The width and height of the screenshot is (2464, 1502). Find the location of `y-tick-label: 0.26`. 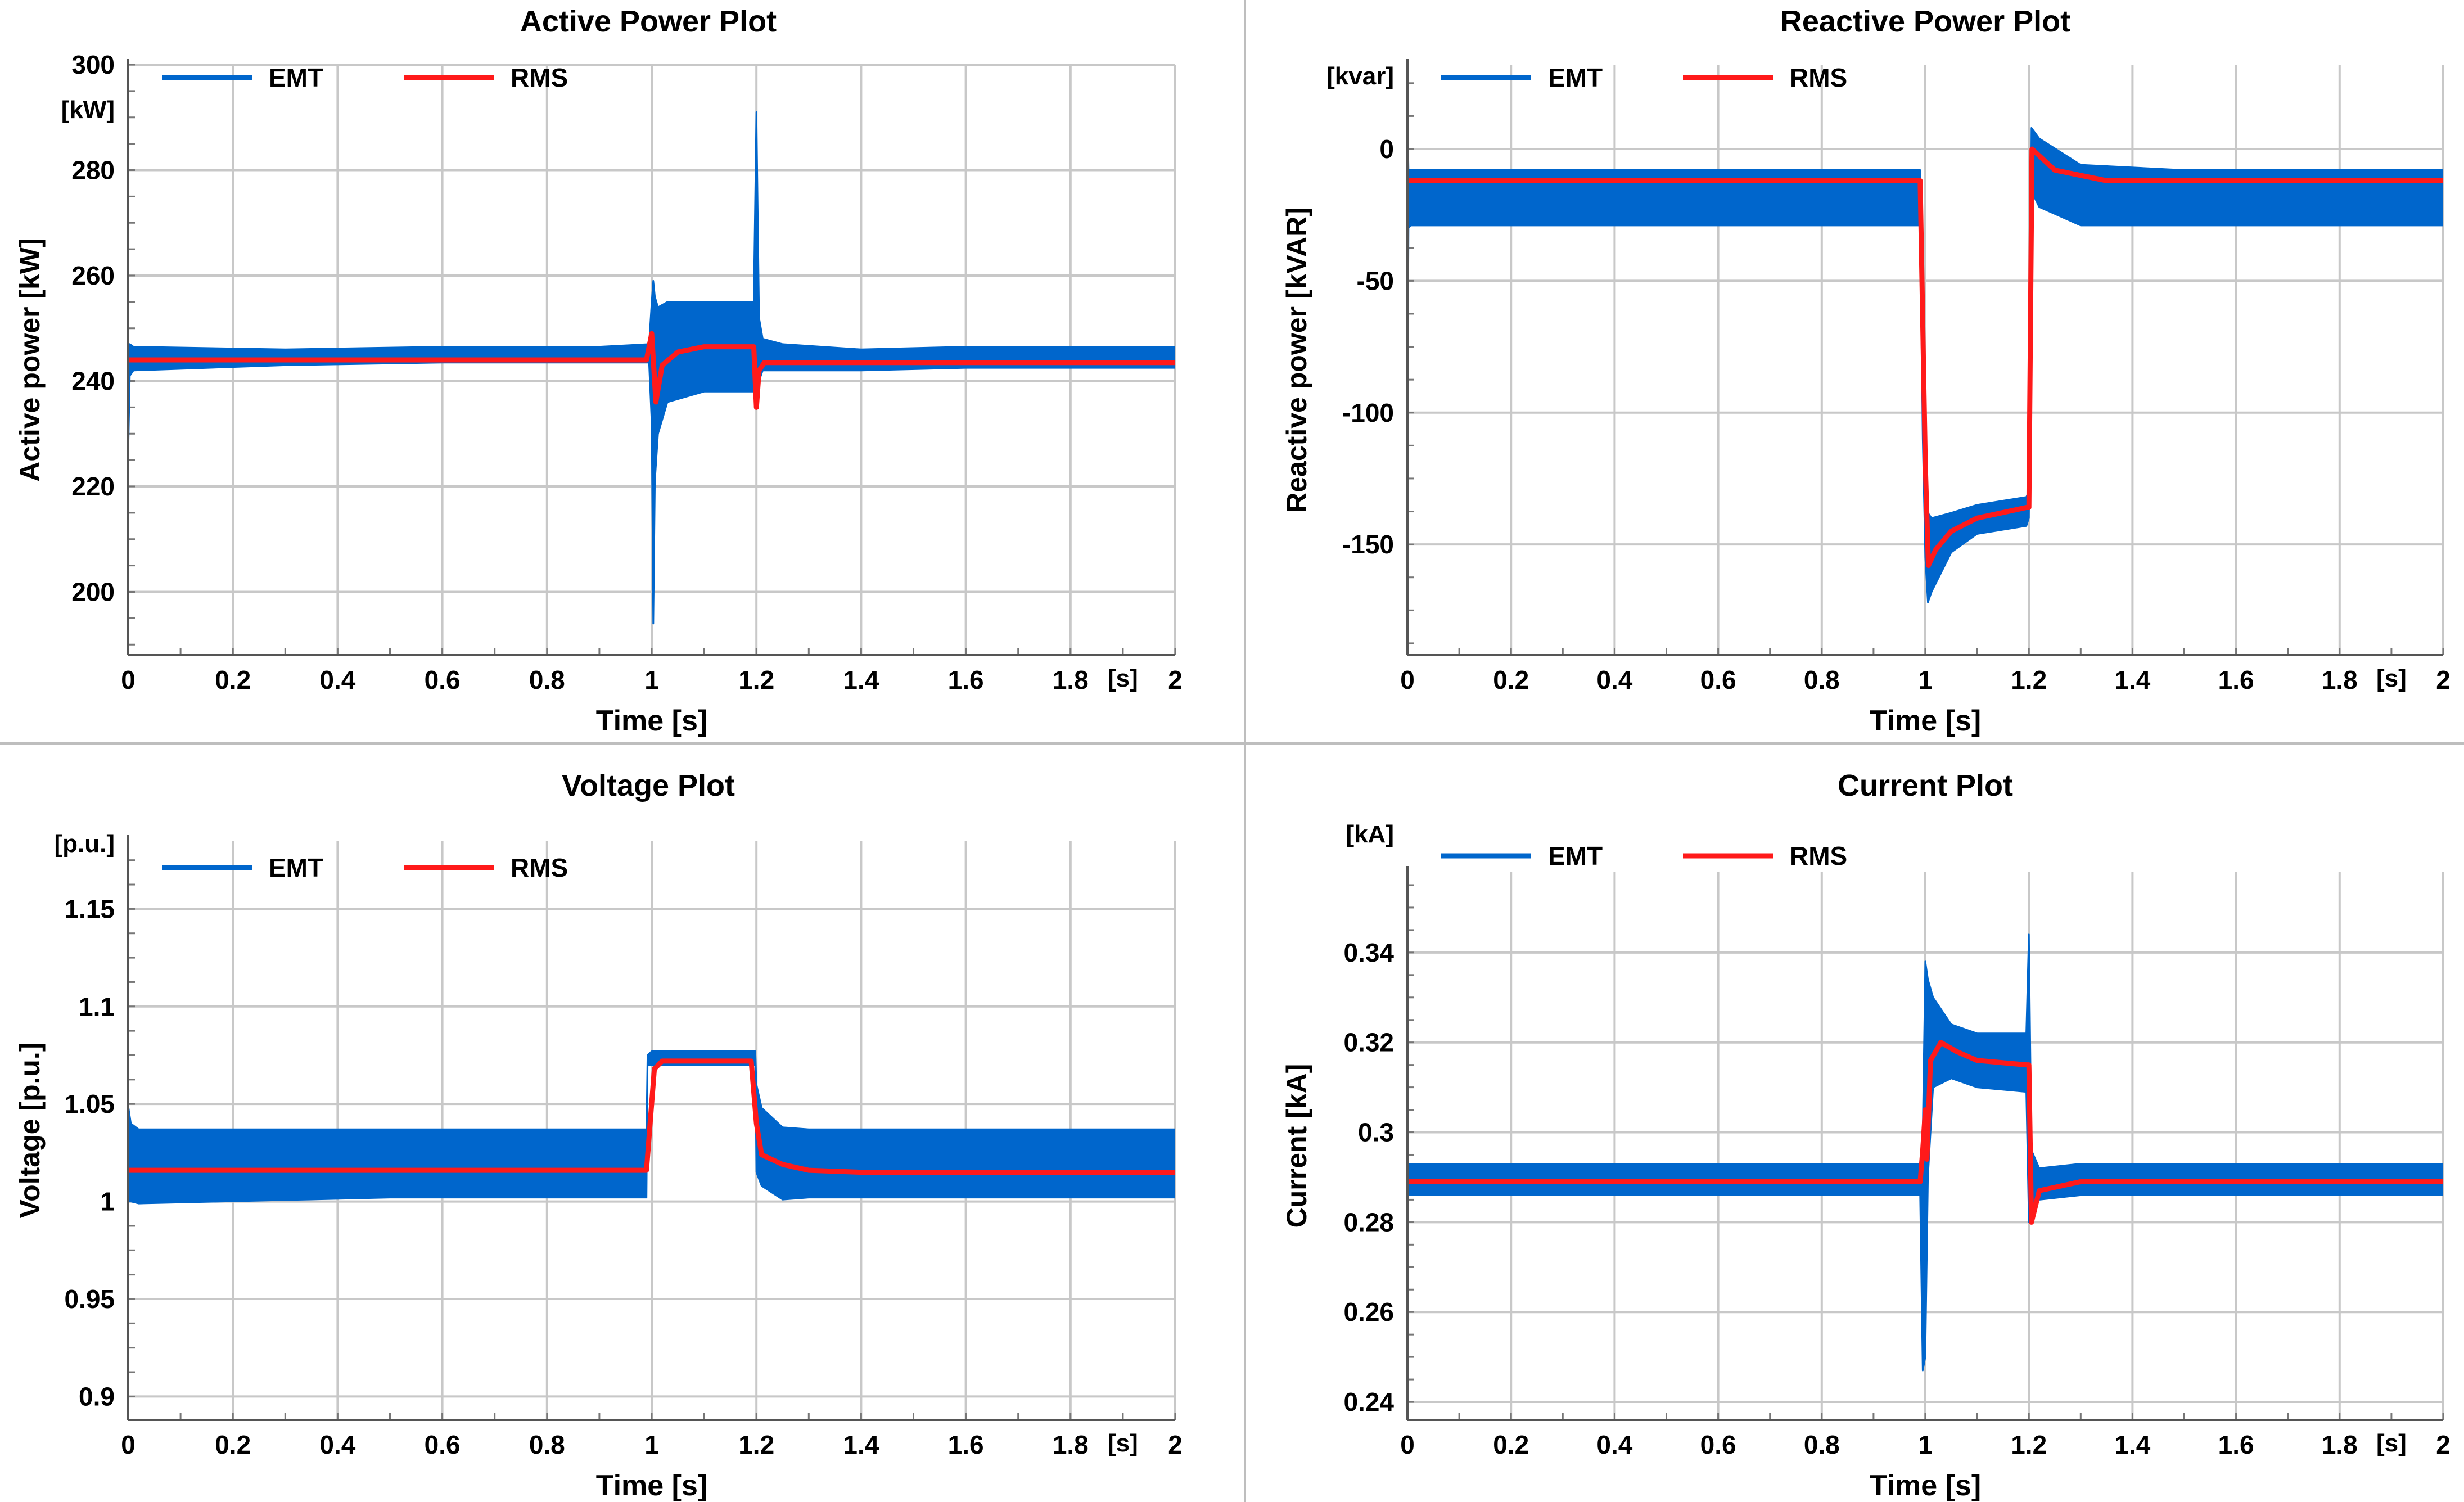

y-tick-label: 0.26 is located at coordinates (1368, 1312).